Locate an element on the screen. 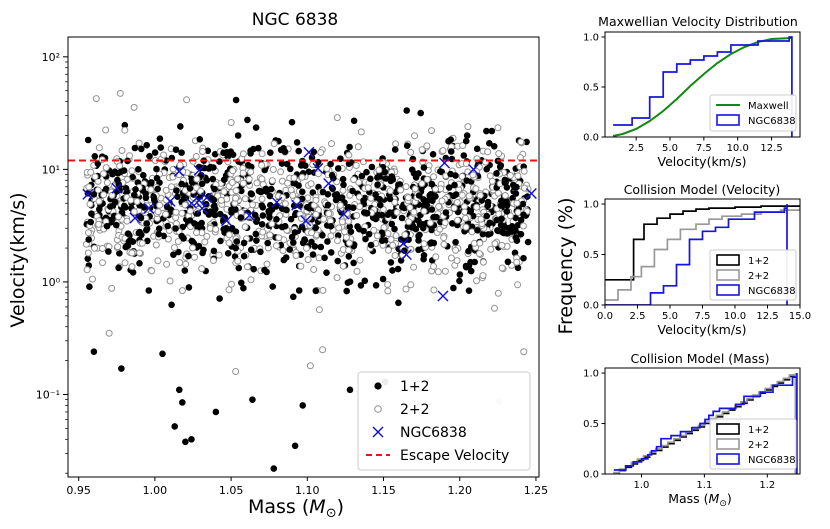 The width and height of the screenshot is (830, 529). main-xtick-label: 1.20 is located at coordinates (459, 490).